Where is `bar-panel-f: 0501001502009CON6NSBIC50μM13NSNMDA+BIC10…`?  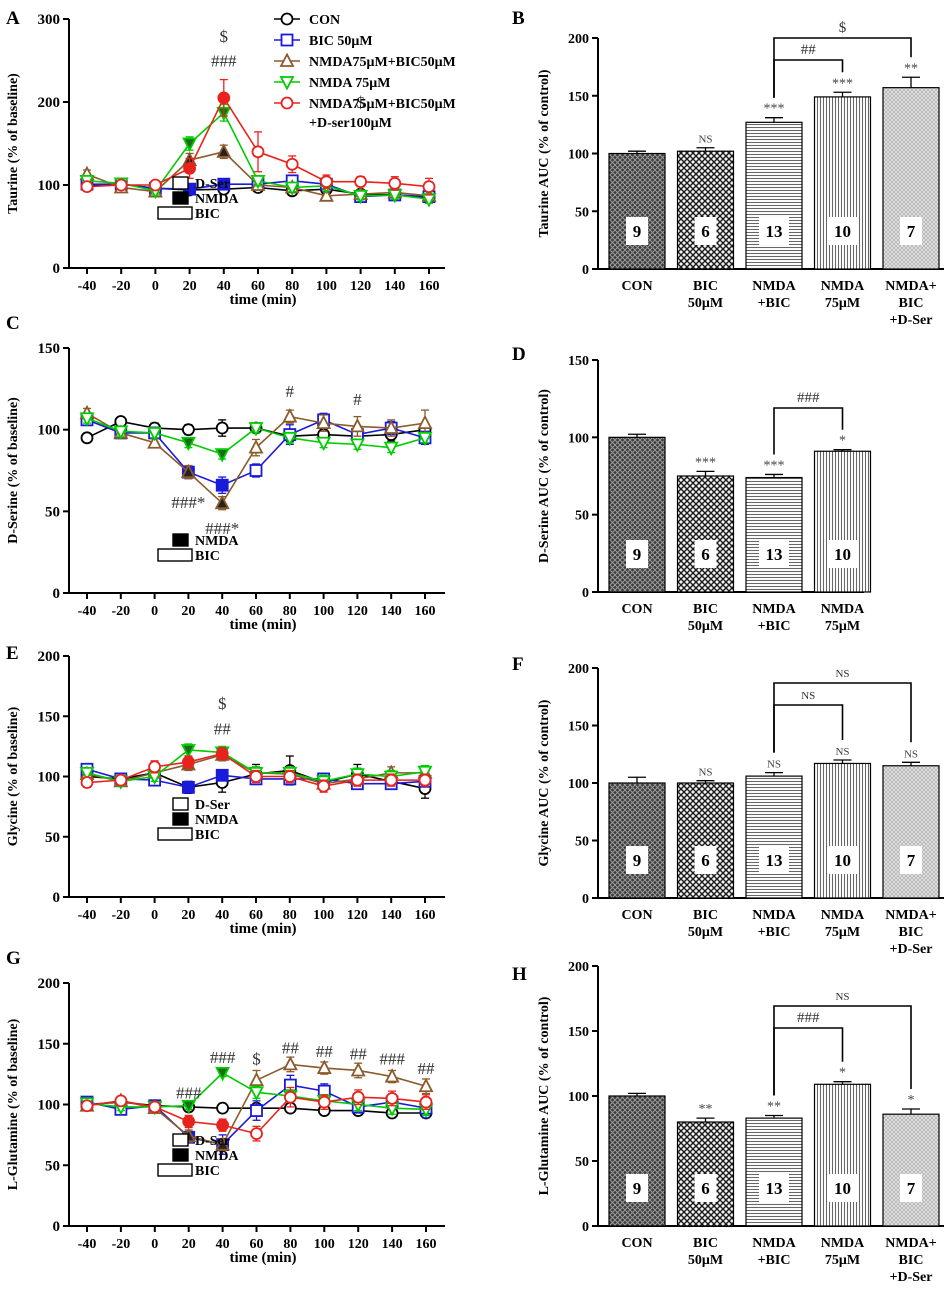
bar-panel-f: 0501001502009CON6NSBIC50μM13NSNMDA+BIC10… is located at coordinates (756, 809).